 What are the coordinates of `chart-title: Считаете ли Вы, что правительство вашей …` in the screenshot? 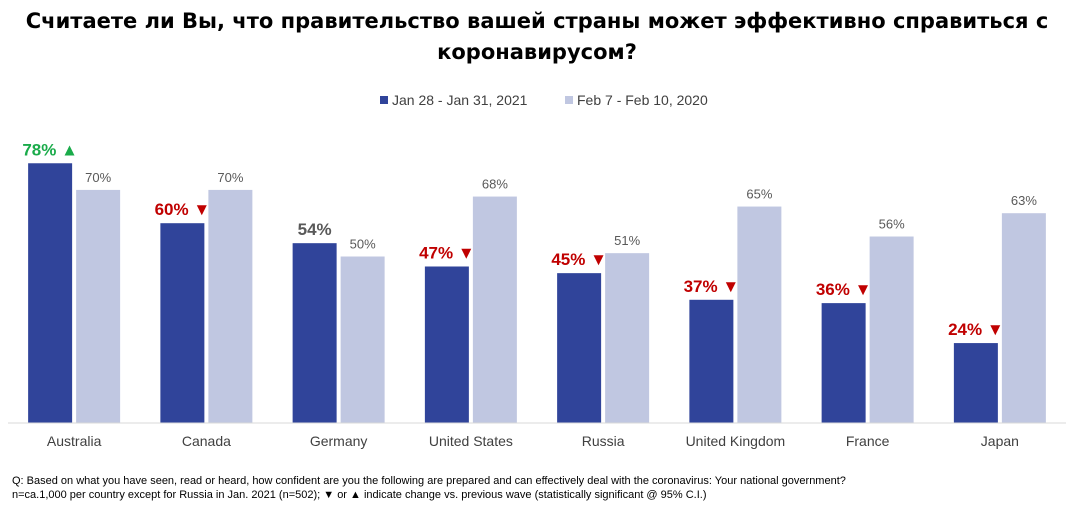 It's located at (537, 36).